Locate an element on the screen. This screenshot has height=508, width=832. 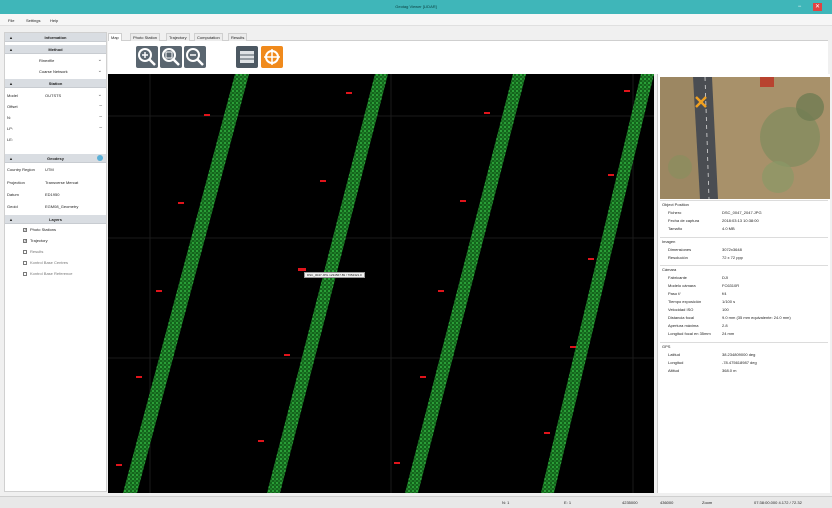
geodesy-datum: Datum ED1950 is located at coordinates (33, 194).